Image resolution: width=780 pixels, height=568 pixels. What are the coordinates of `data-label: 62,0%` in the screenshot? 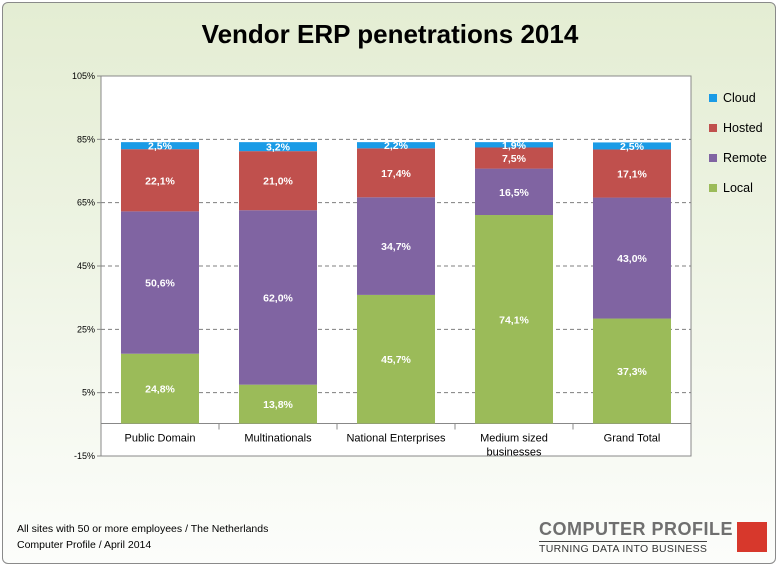 It's located at (278, 298).